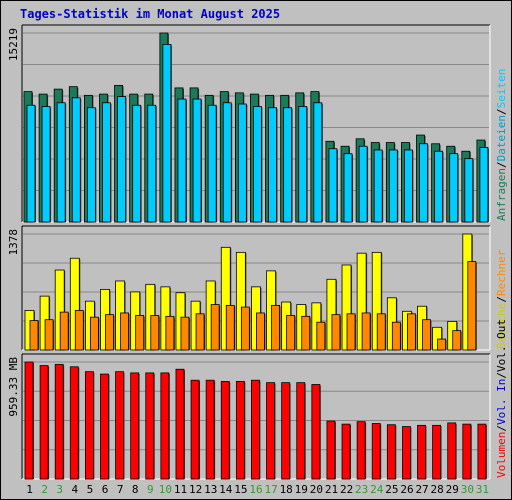 The height and width of the screenshot is (500, 512). Describe the element at coordinates (195, 489) in the screenshot. I see `day-label: 12` at that location.